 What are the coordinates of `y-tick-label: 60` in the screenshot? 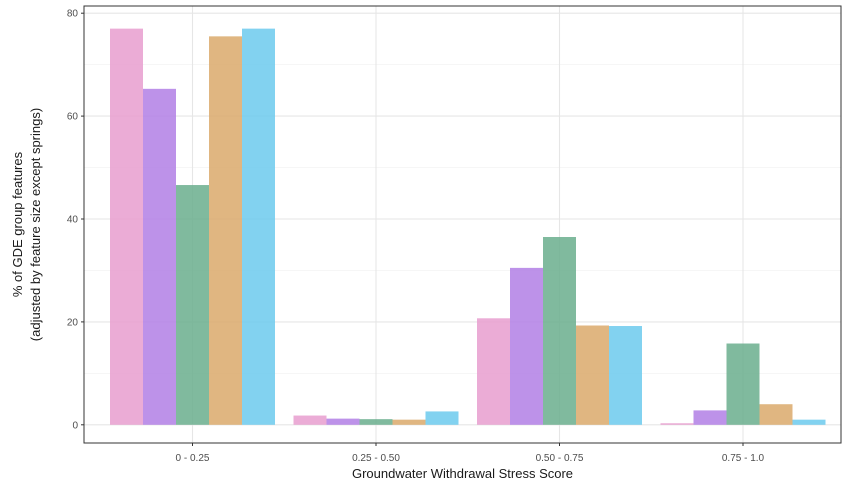 It's located at (73, 117).